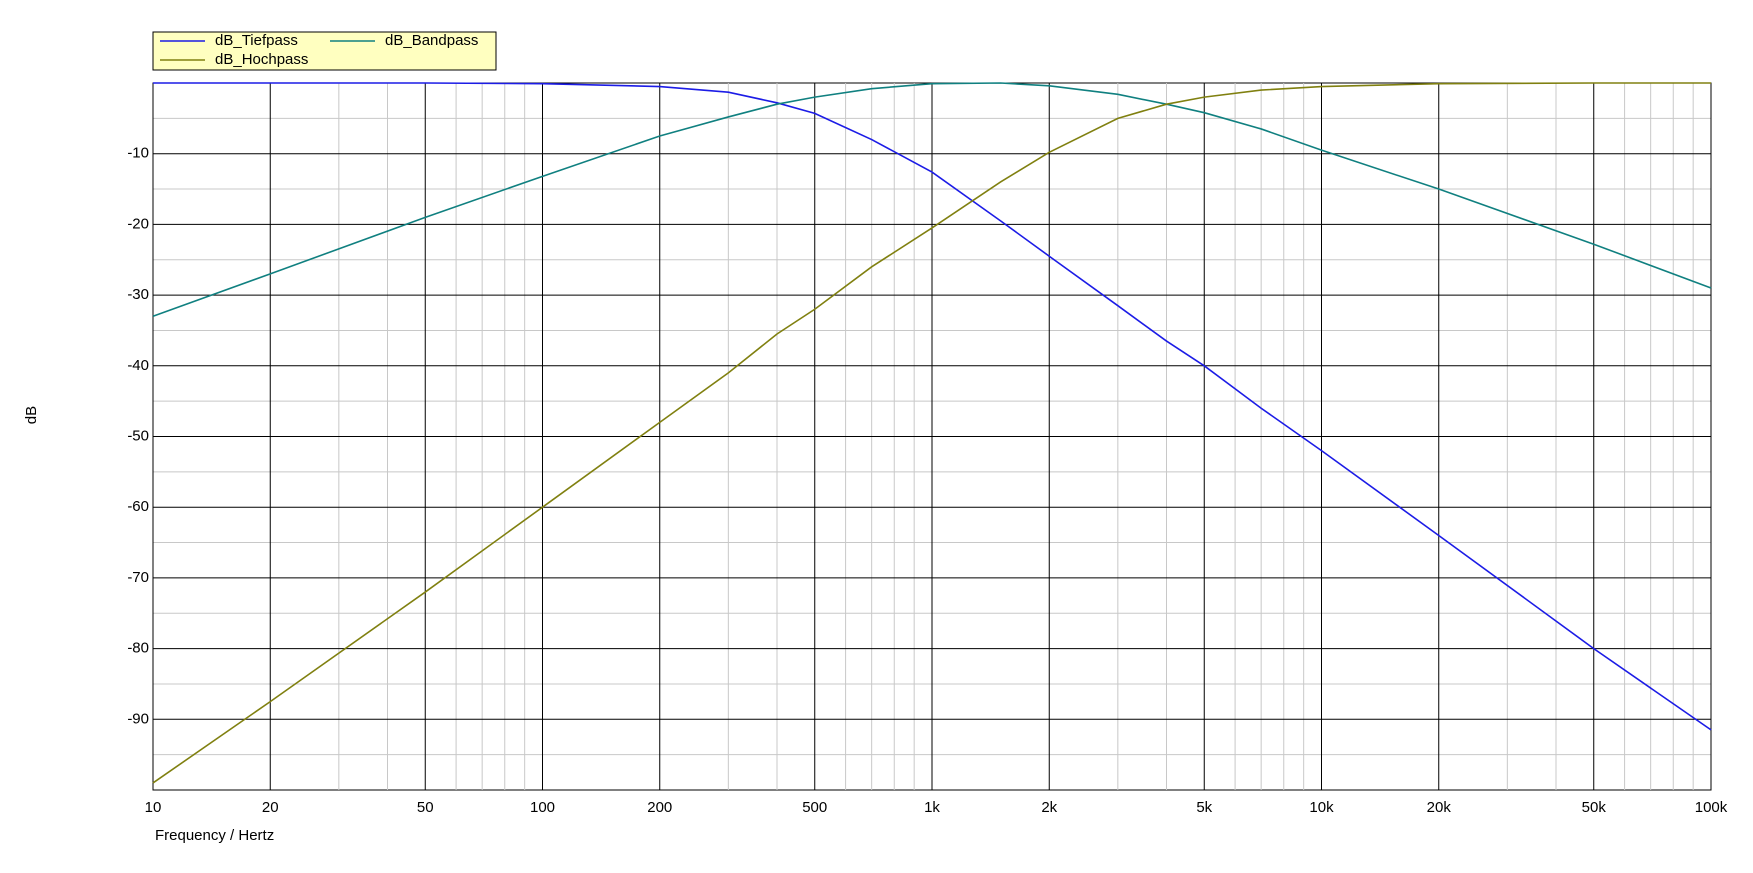 This screenshot has height=873, width=1753. I want to click on y-tick-label: -50, so click(138, 435).